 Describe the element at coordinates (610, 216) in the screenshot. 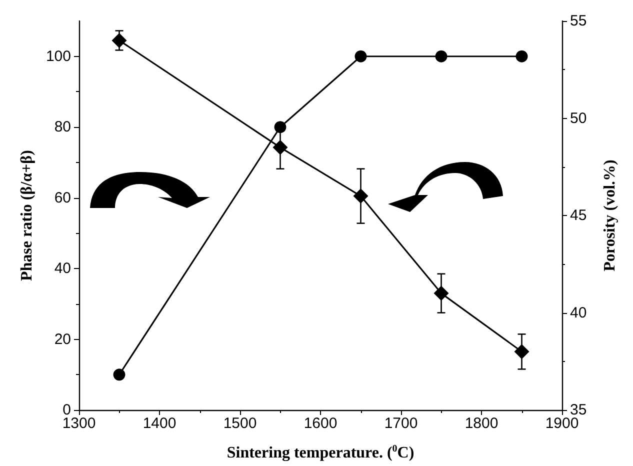

I see `y2-axis-title: Porosity (vol.%)` at that location.